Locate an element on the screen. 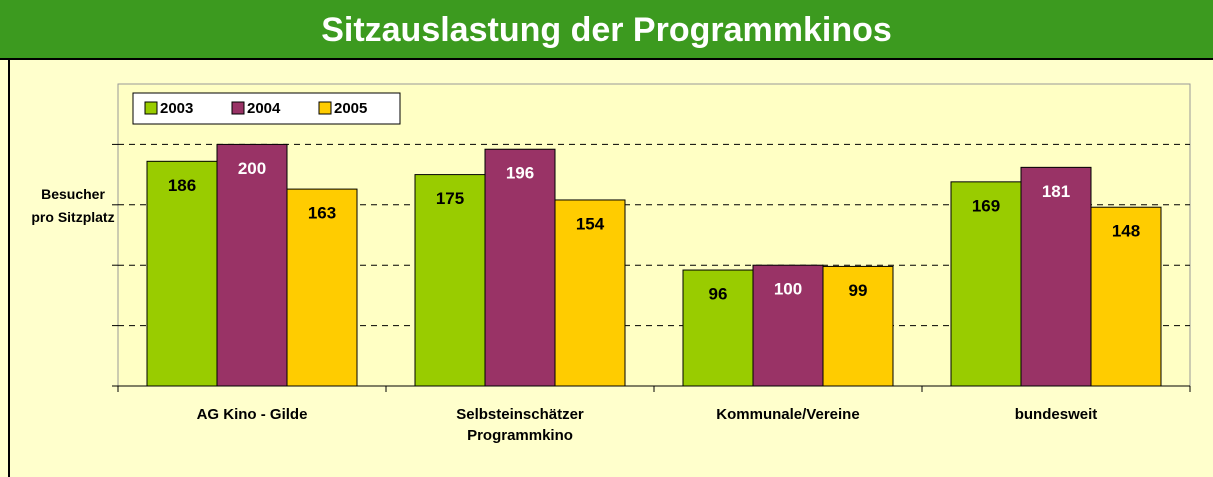 The width and height of the screenshot is (1213, 477). data-label: 163 is located at coordinates (322, 213).